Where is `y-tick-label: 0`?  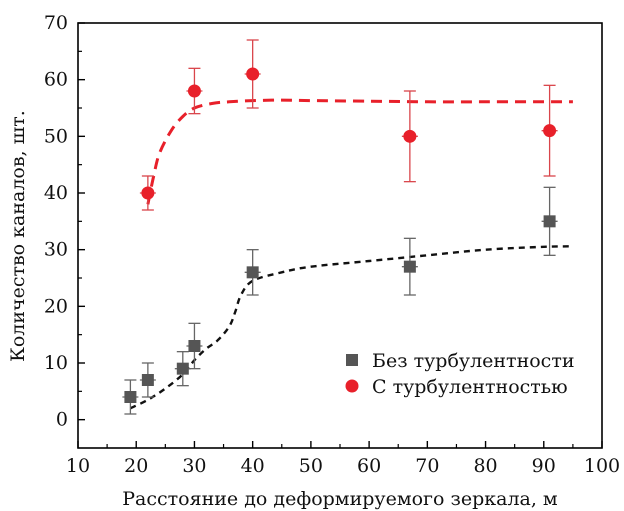 y-tick-label: 0 is located at coordinates (62, 420).